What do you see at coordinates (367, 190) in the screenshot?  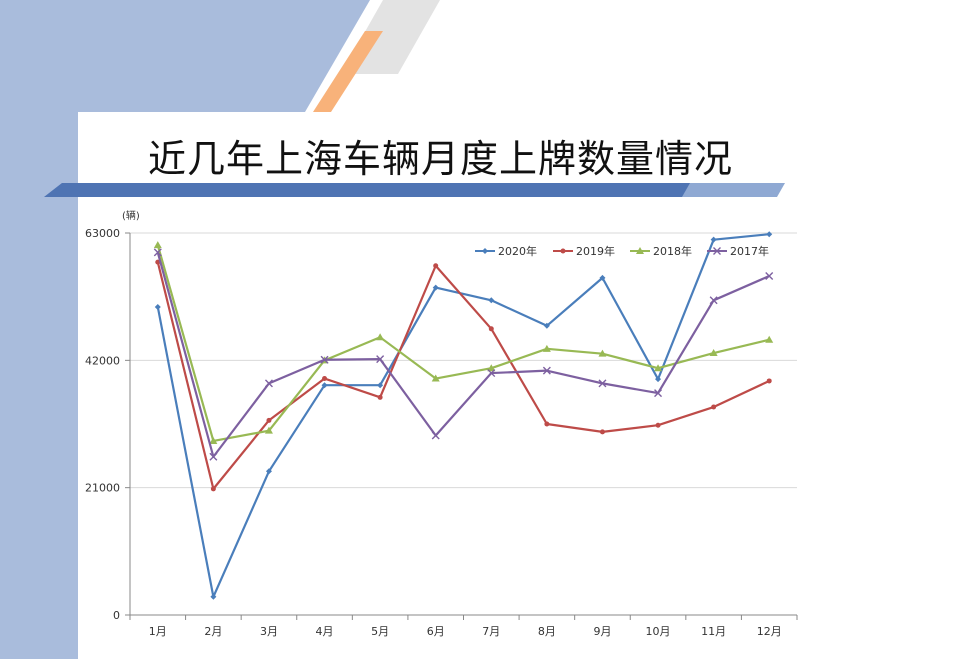 I see `title-band-dark` at bounding box center [367, 190].